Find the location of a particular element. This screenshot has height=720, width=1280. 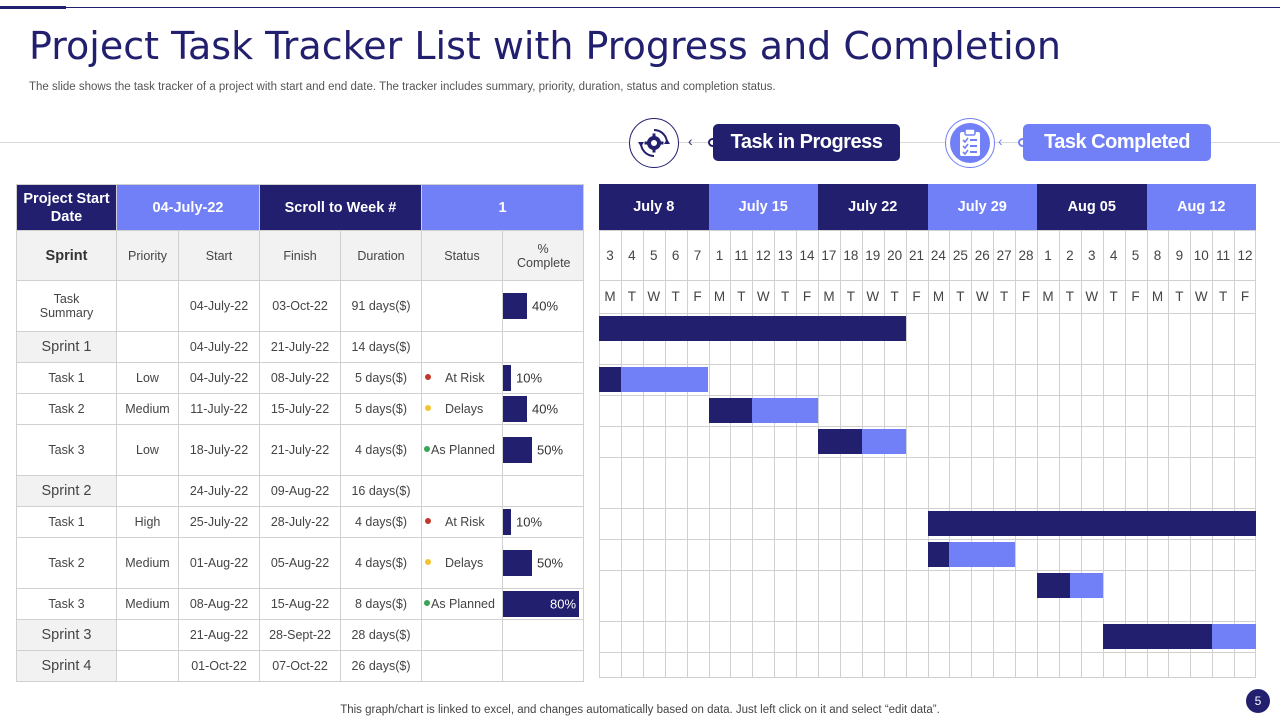

row-name: Task 3 is located at coordinates (66, 604).